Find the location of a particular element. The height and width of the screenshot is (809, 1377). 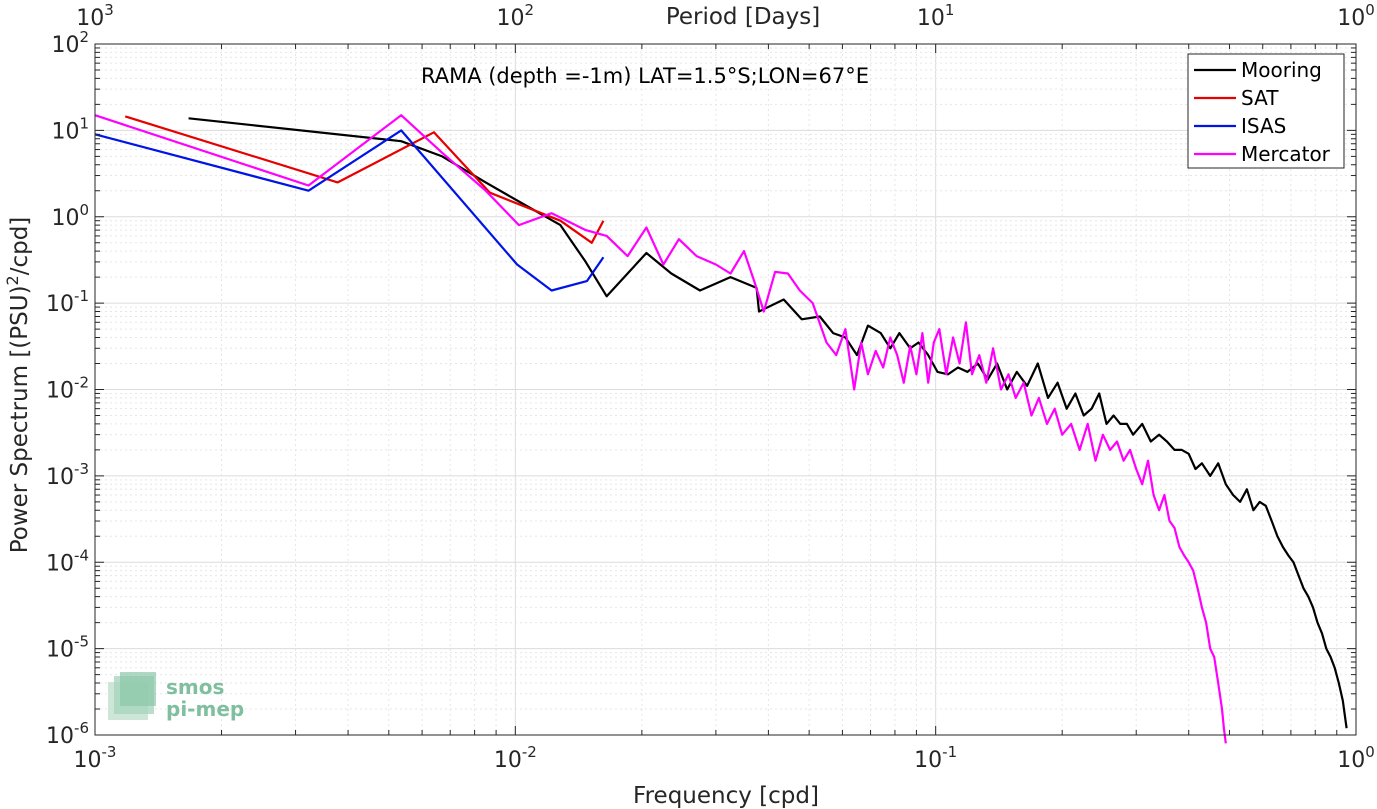

series-line-sat is located at coordinates (364, 179).